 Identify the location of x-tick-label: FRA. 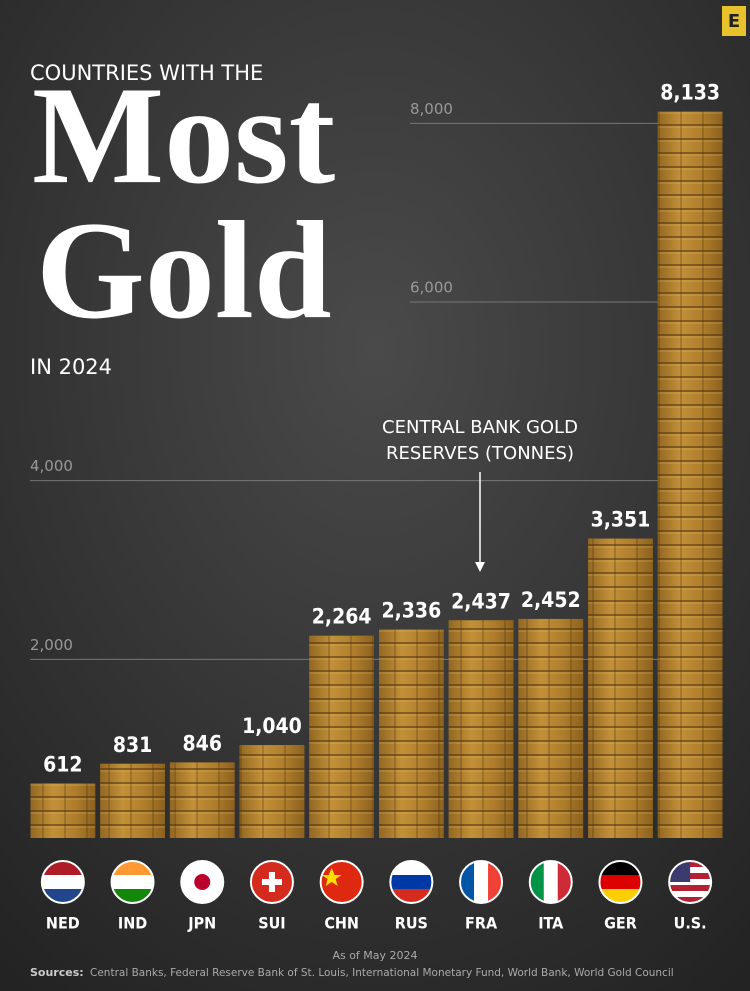
(481, 923).